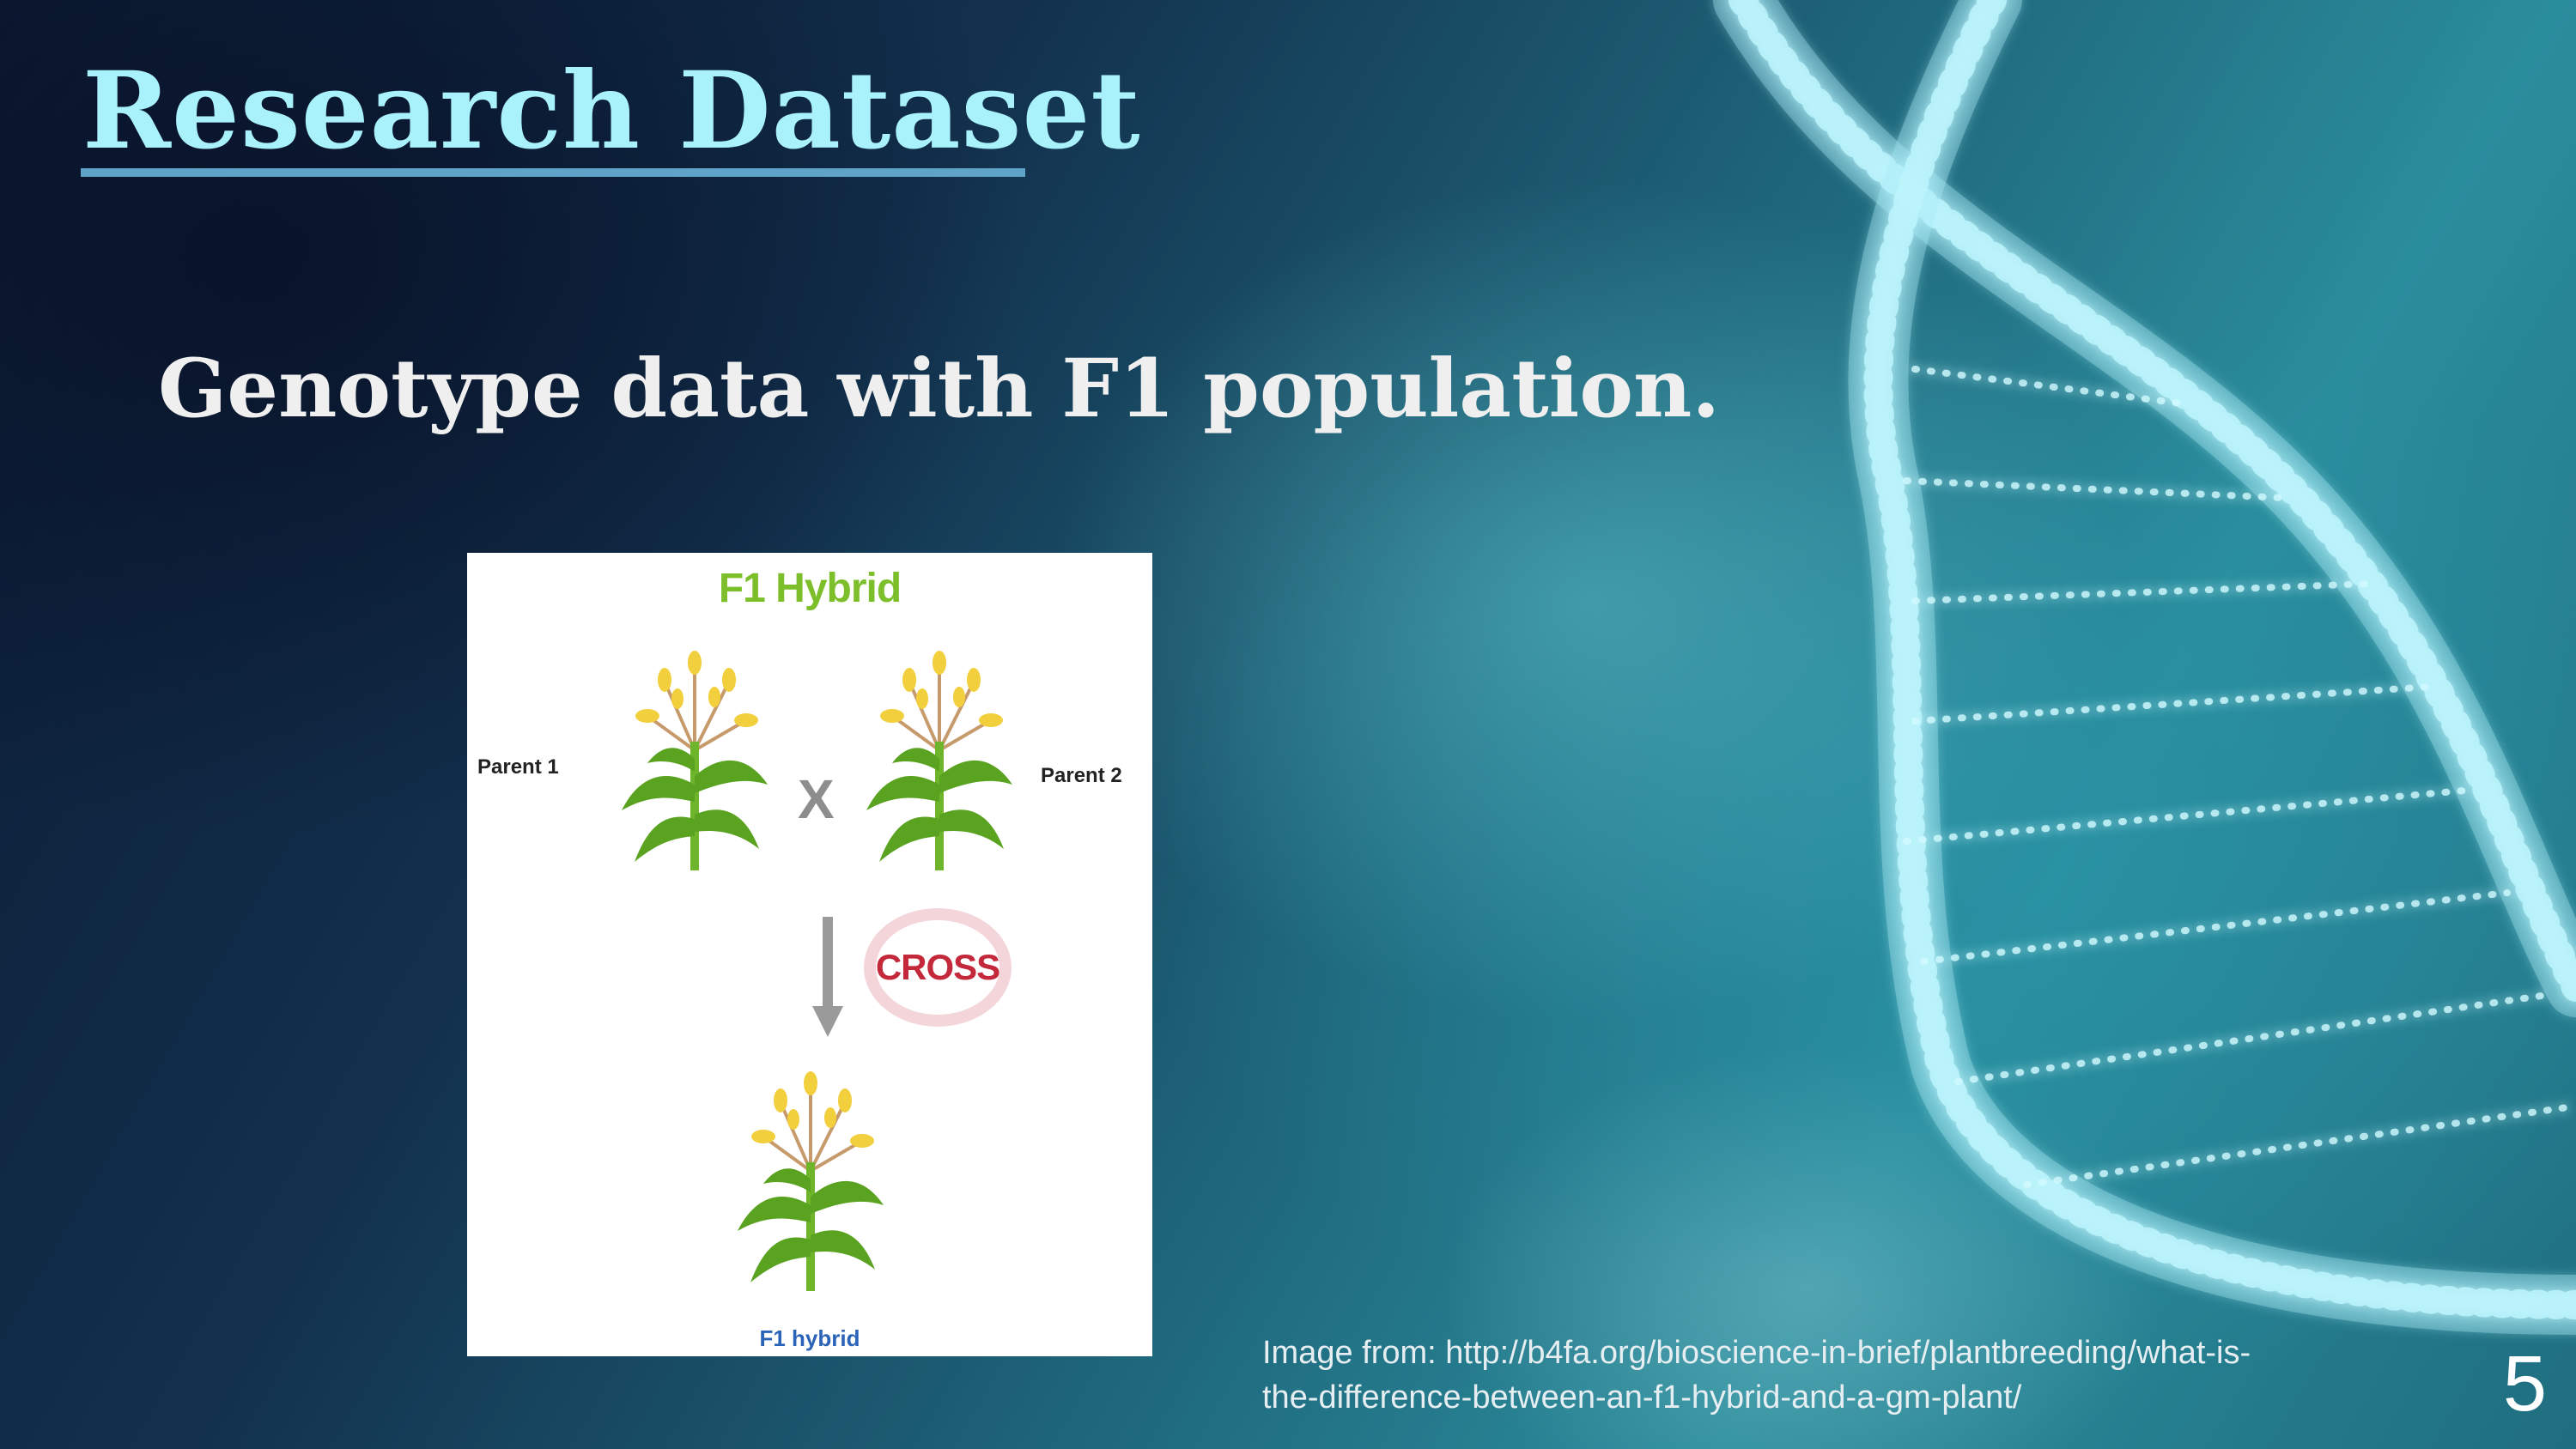 Image resolution: width=2576 pixels, height=1449 pixels. What do you see at coordinates (810, 954) in the screenshot?
I see `f1-hybrid-figure: F1 Hybrid Parent 1 Parent 2` at bounding box center [810, 954].